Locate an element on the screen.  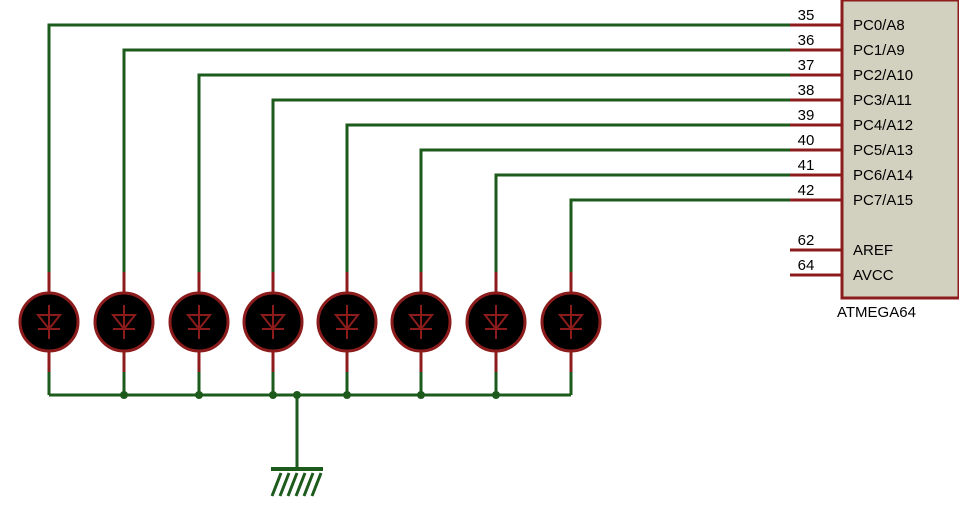
pin-name: AREF is located at coordinates (873, 250).